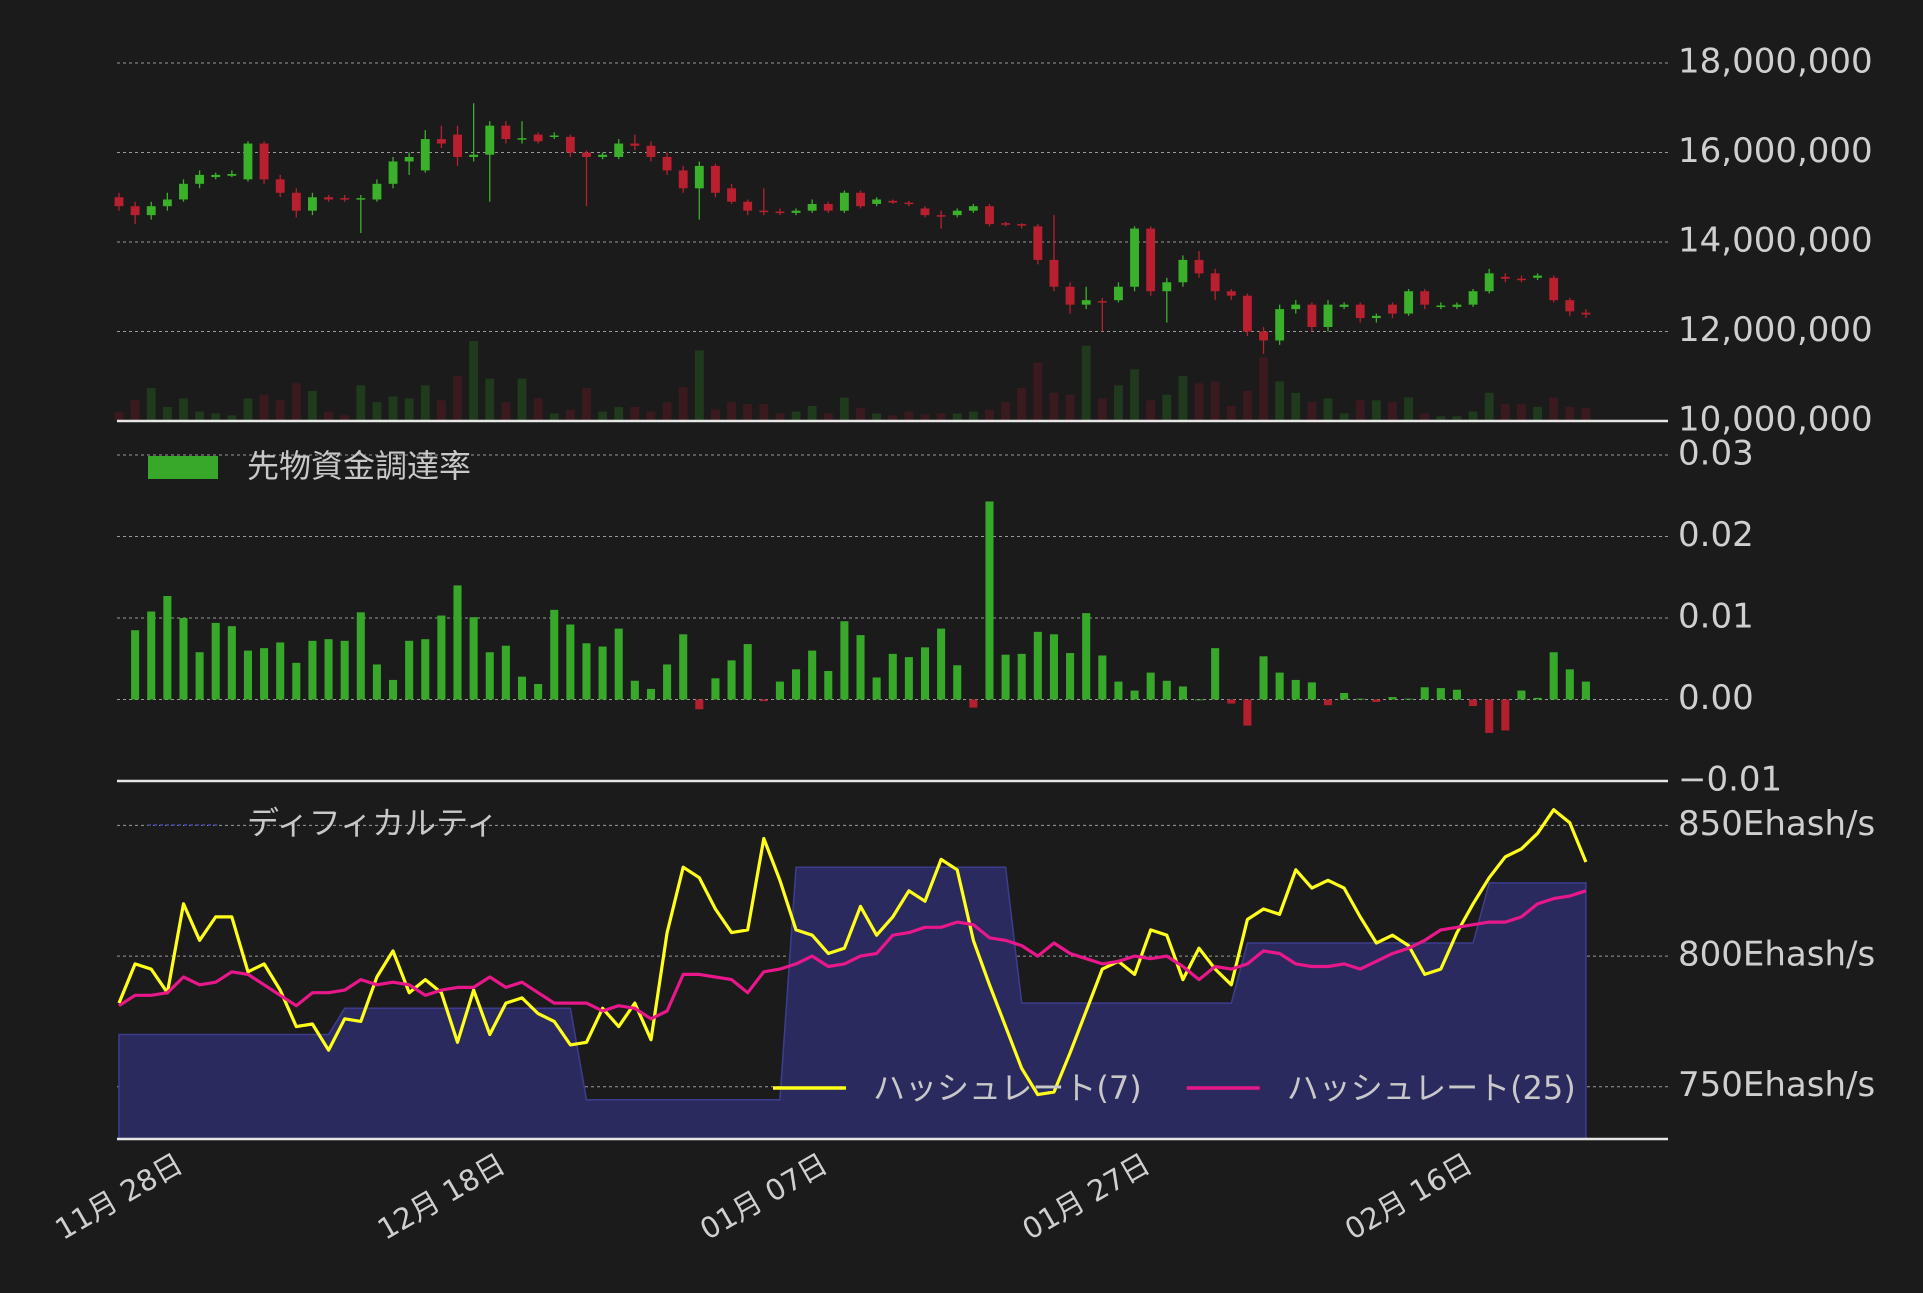 This screenshot has width=1923, height=1293. I want to click on y-tick-label: 12,000,000, so click(1775, 330).